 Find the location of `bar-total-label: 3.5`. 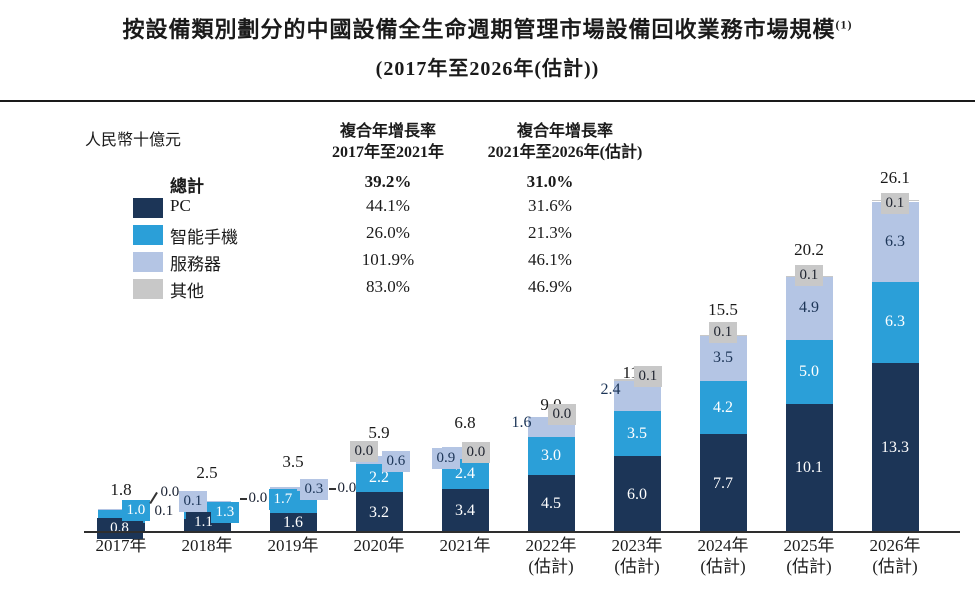

bar-total-label: 3.5 is located at coordinates (293, 461).